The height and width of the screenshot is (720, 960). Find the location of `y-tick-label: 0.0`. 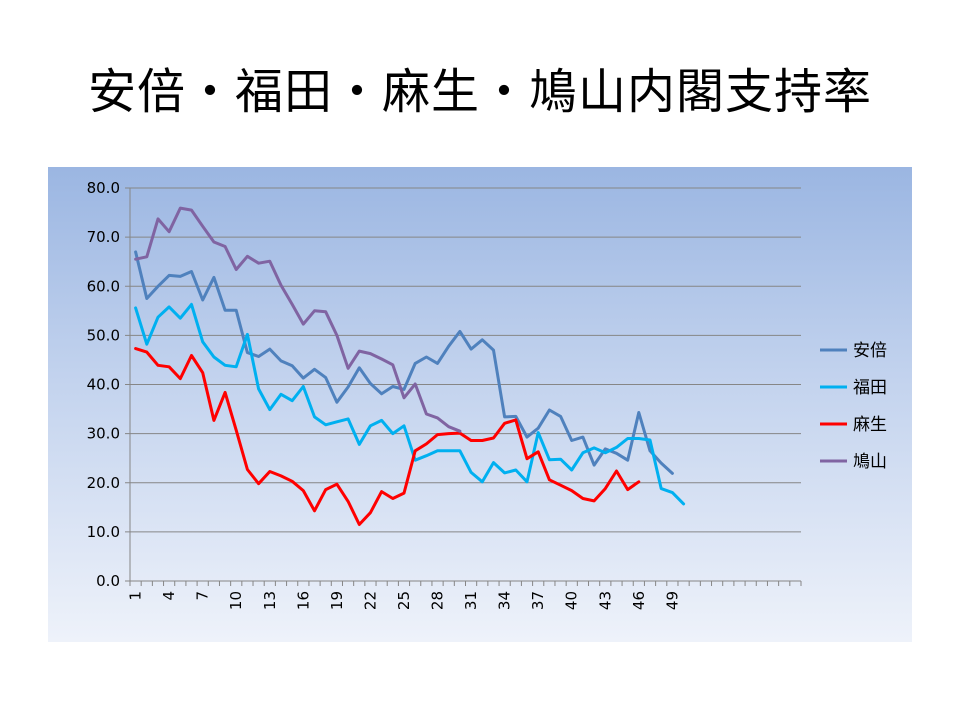

y-tick-label: 0.0 is located at coordinates (108, 581).